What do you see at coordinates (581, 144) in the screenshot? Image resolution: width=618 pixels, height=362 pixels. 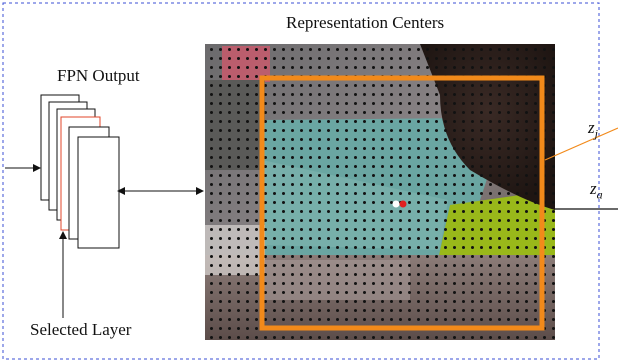 I see `zj-line` at bounding box center [581, 144].